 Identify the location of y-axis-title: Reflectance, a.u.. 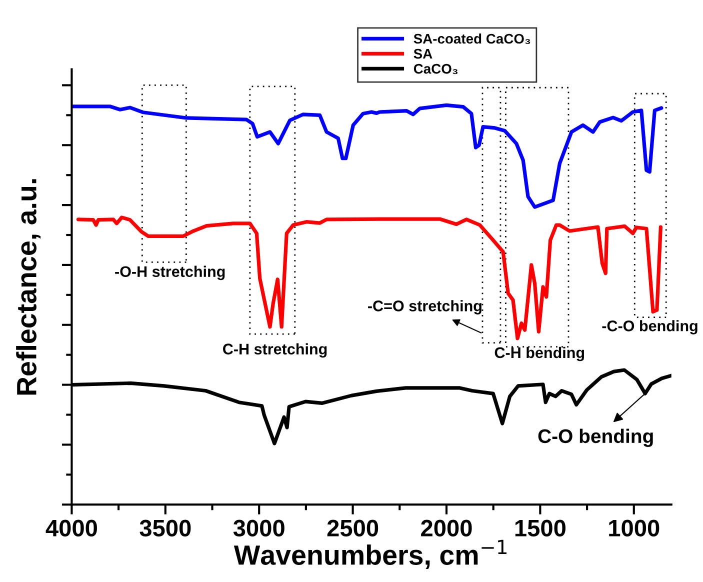
(28, 287).